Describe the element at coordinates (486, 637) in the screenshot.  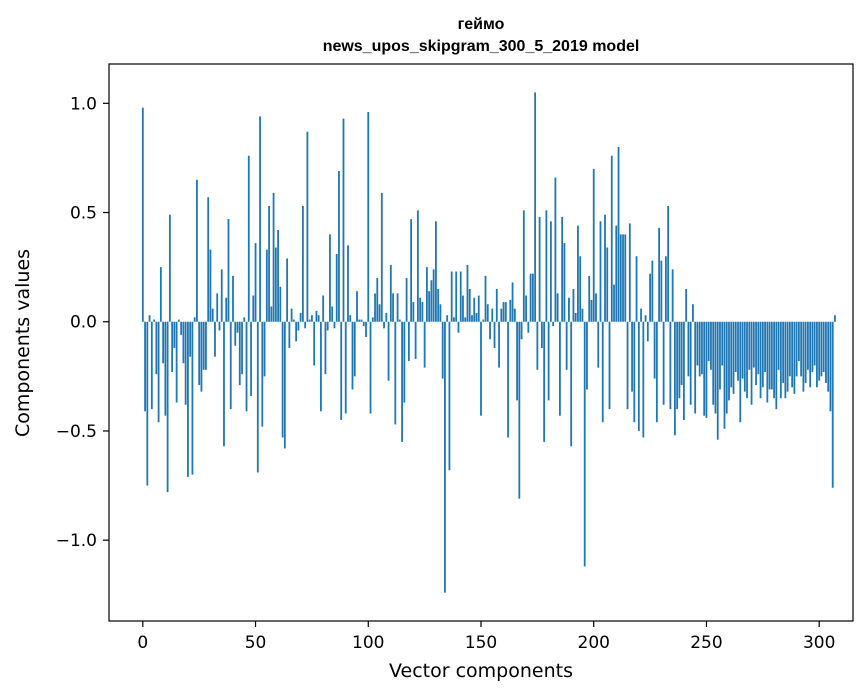
I see `x-axis-ticks: 0 50 100 150 200 250 300` at that location.